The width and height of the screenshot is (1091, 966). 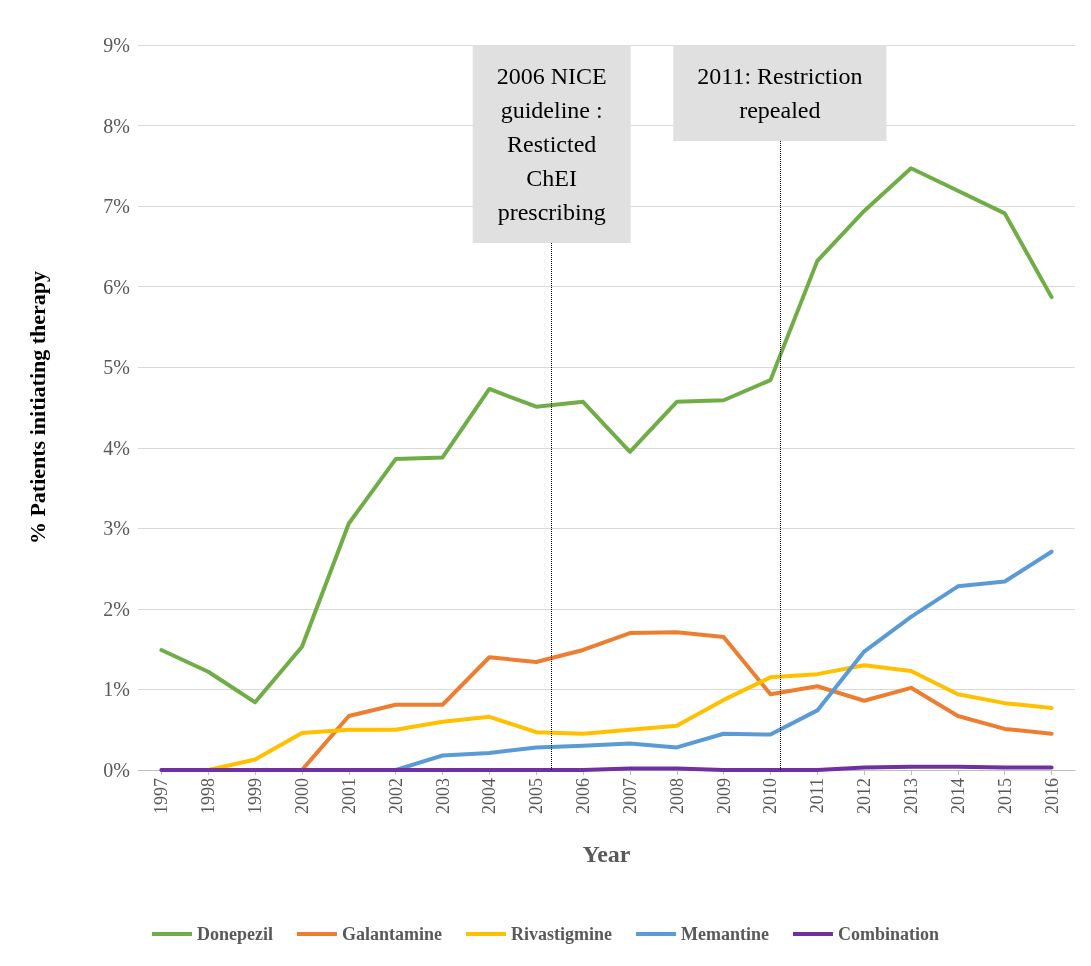 I want to click on legend-label: Combination, so click(x=888, y=934).